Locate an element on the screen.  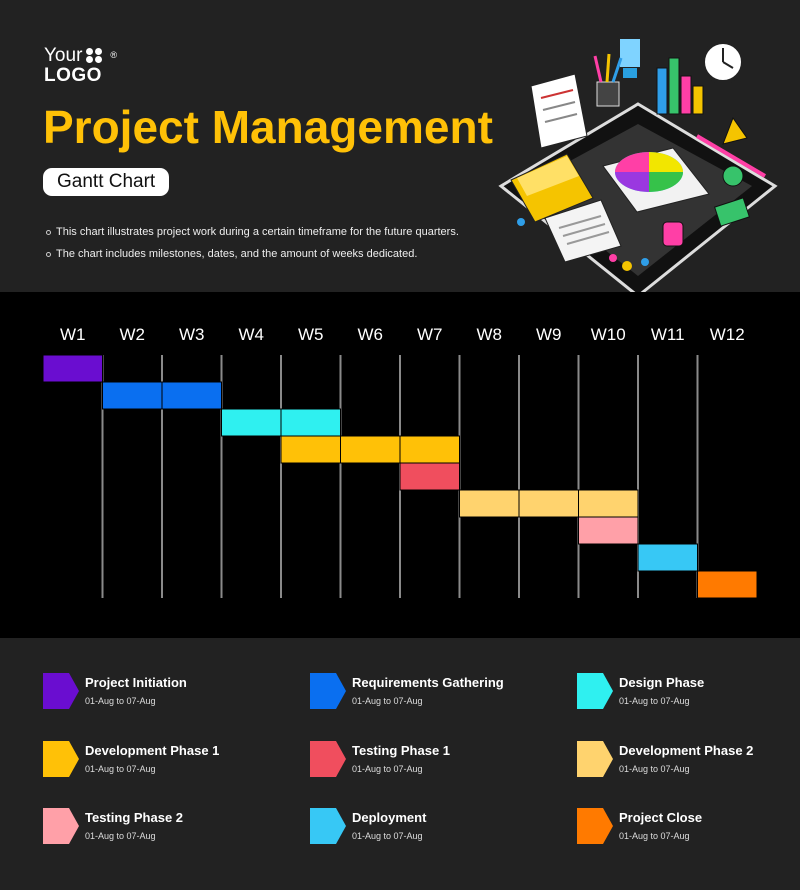
week-label: W9 is located at coordinates (549, 334).